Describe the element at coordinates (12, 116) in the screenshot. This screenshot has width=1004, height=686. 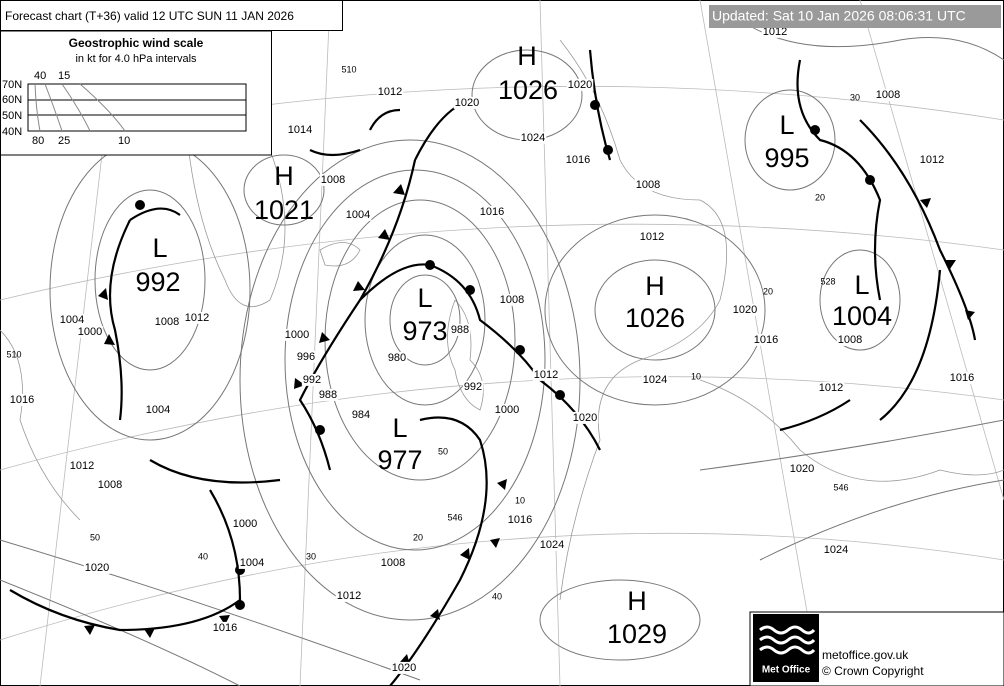
I see `latitude-label: 50N` at that location.